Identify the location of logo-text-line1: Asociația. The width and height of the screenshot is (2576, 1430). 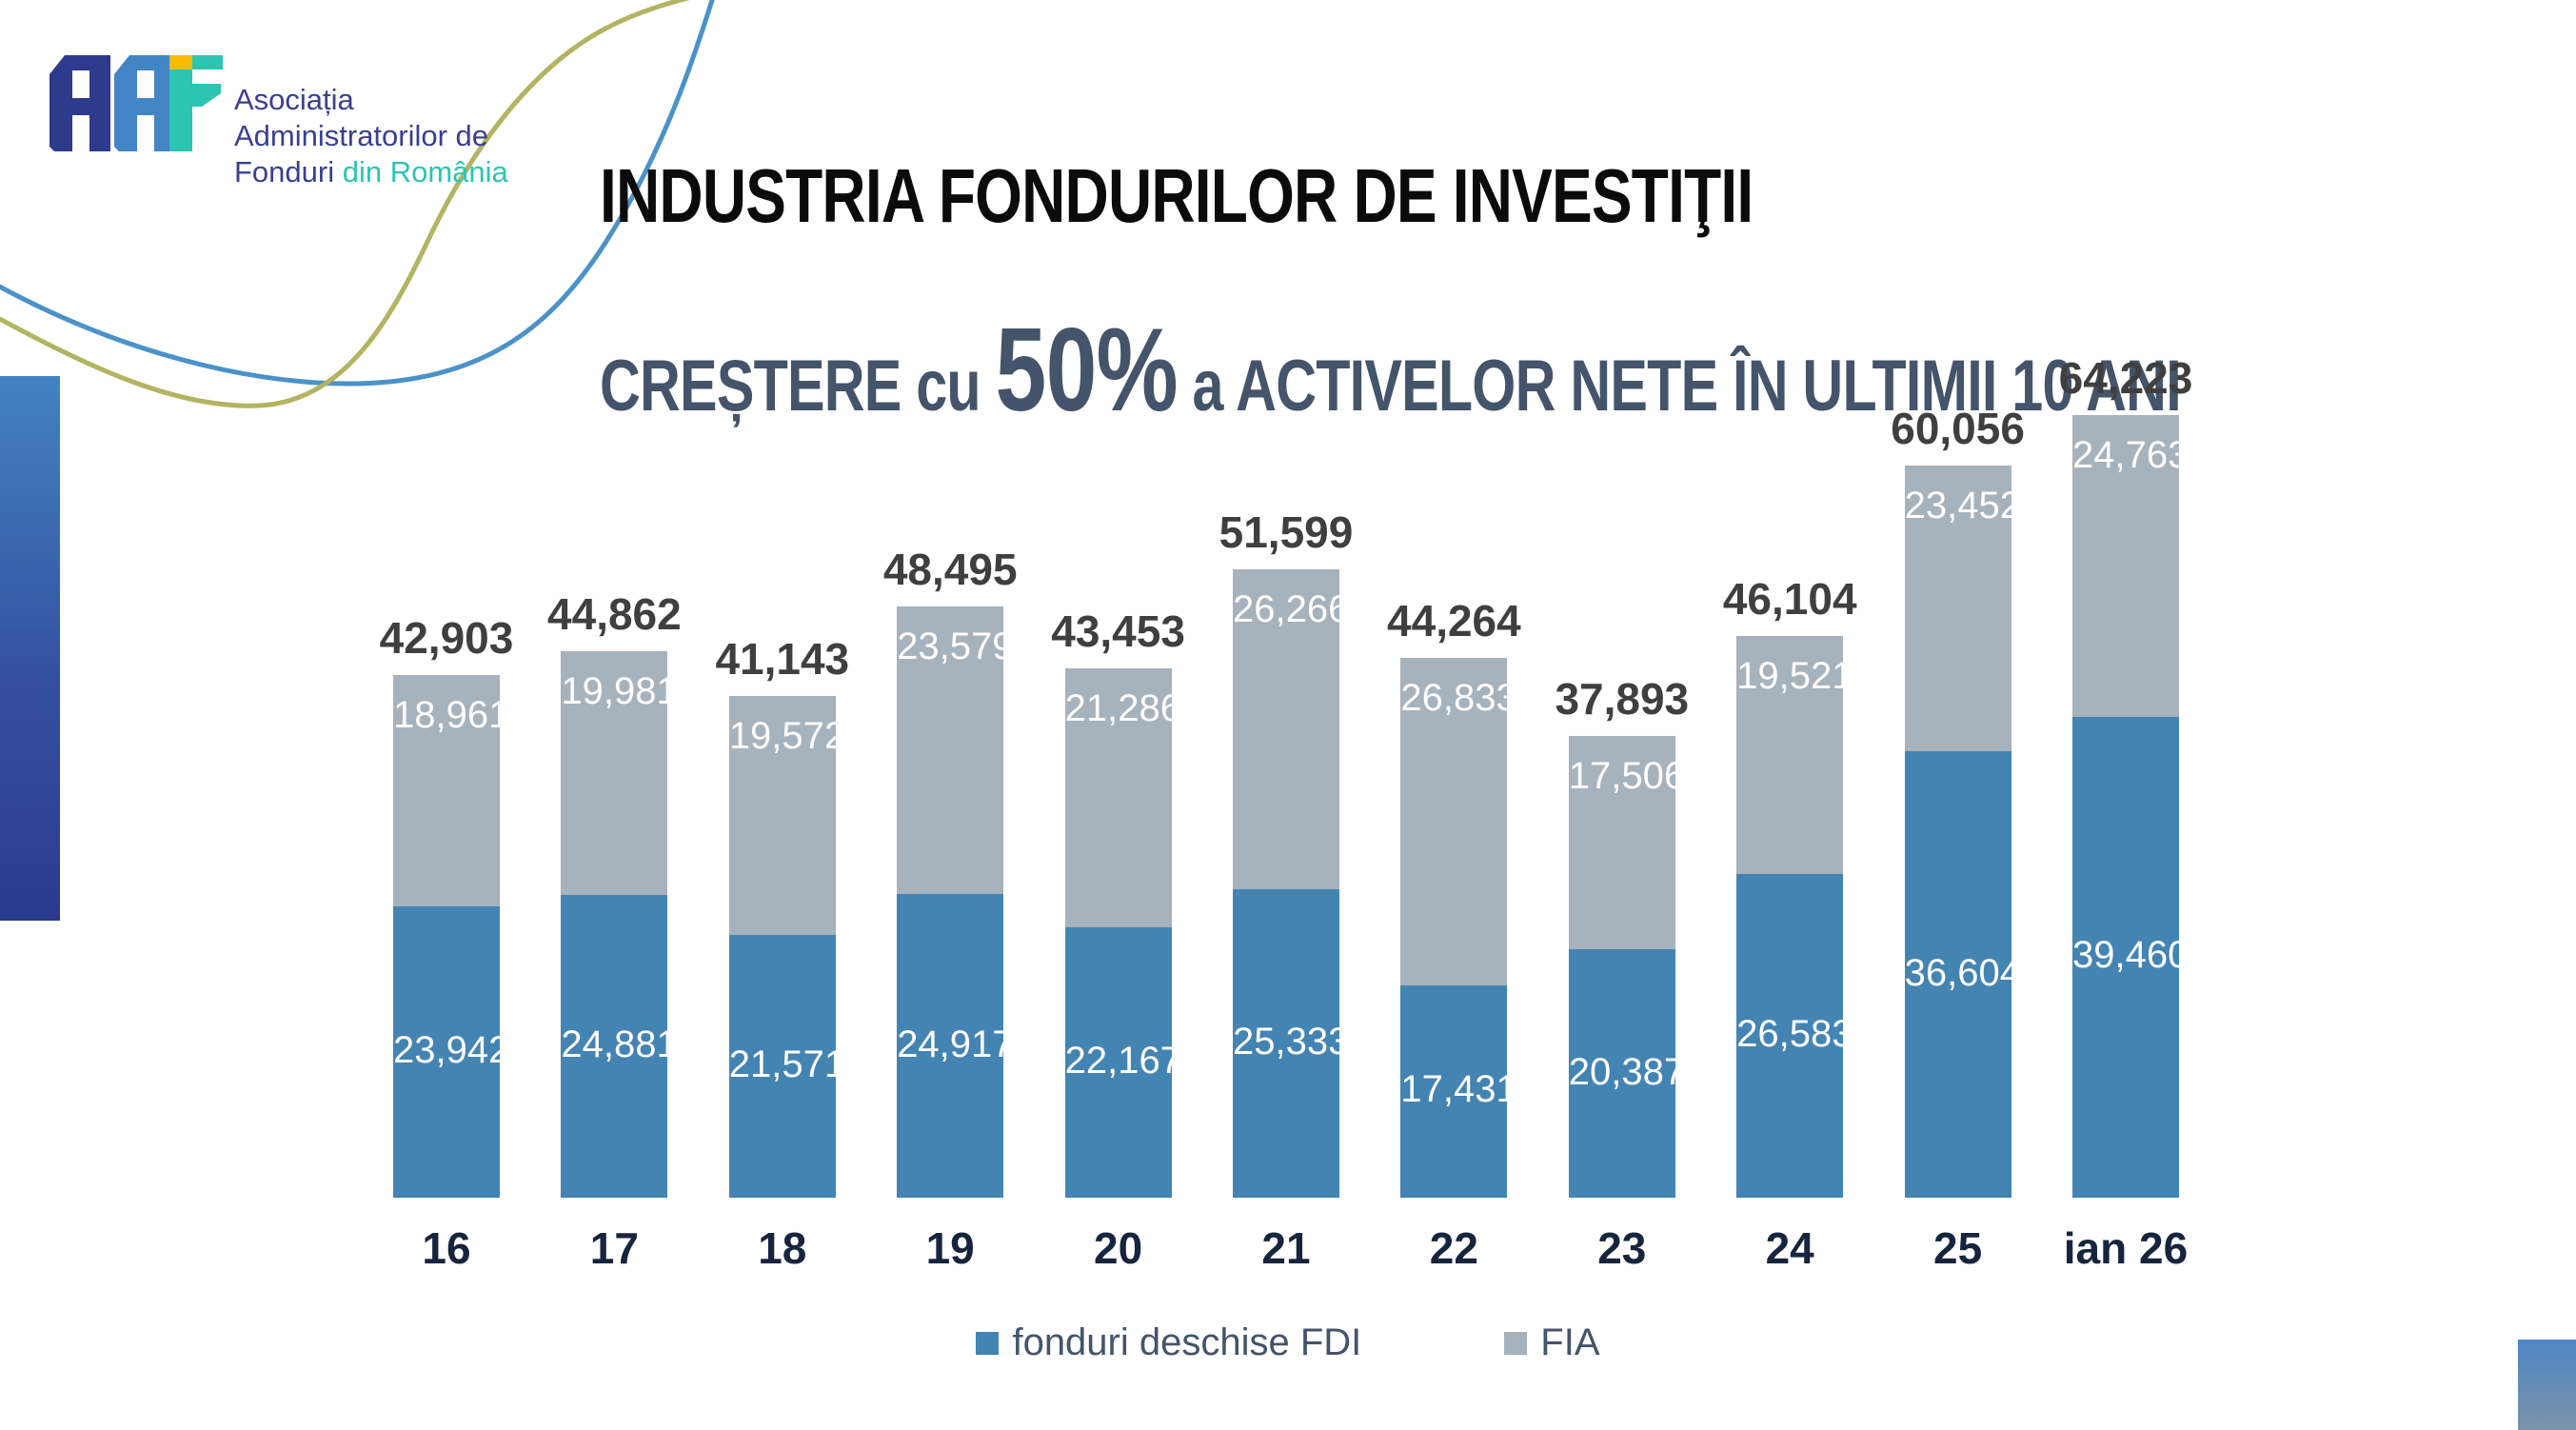
(294, 99).